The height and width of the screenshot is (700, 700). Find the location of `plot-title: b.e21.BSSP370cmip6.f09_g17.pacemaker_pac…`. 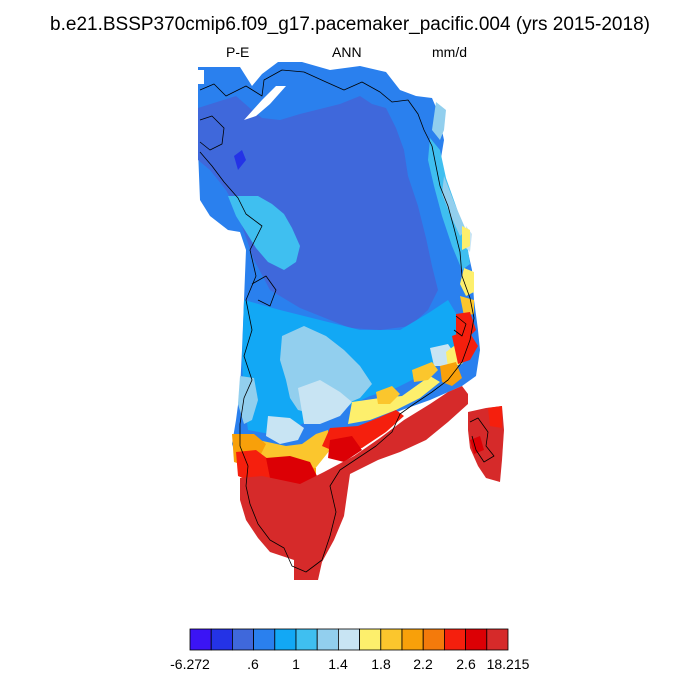

plot-title: b.e21.BSSP370cmip6.f09_g17.pacemaker_pac… is located at coordinates (350, 24).